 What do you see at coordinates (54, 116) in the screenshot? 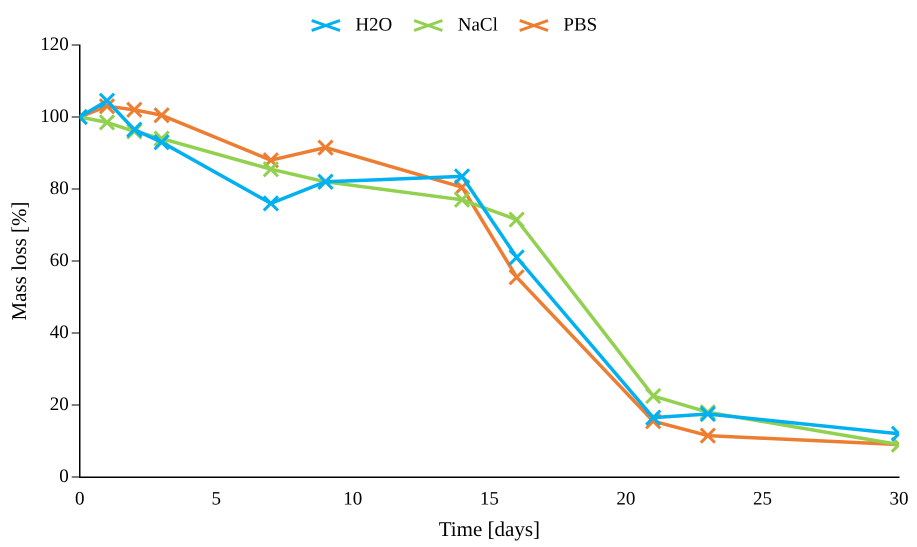
I see `y-tick-label: 100` at bounding box center [54, 116].